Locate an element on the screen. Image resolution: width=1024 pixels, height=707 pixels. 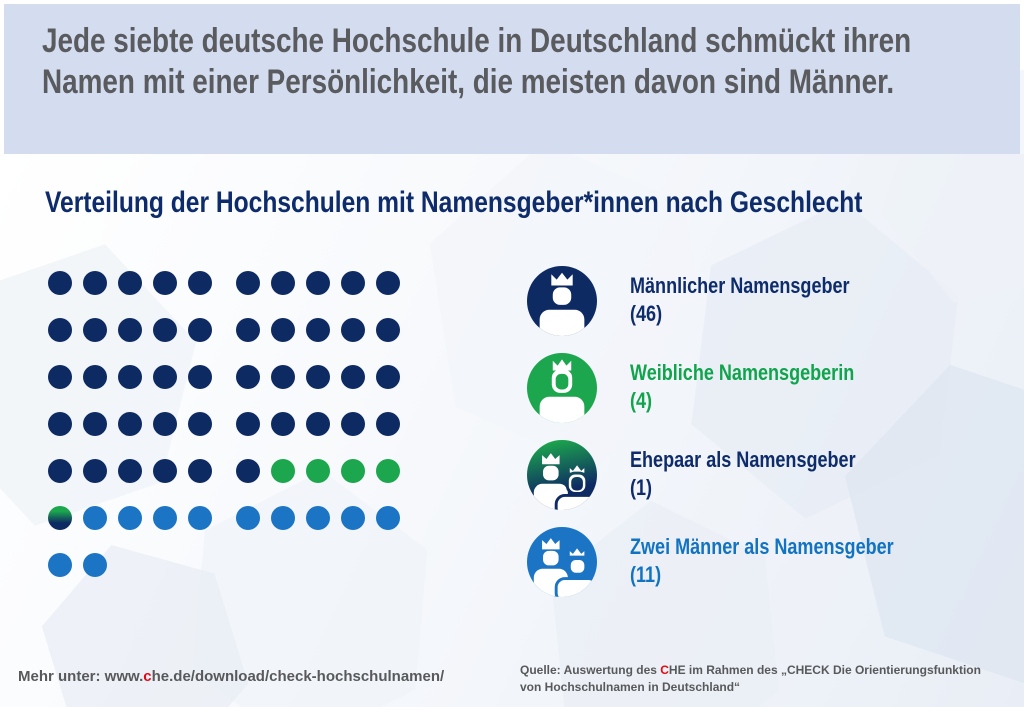
legend-label: Zwei Männer als Namensgeber is located at coordinates (762, 546).